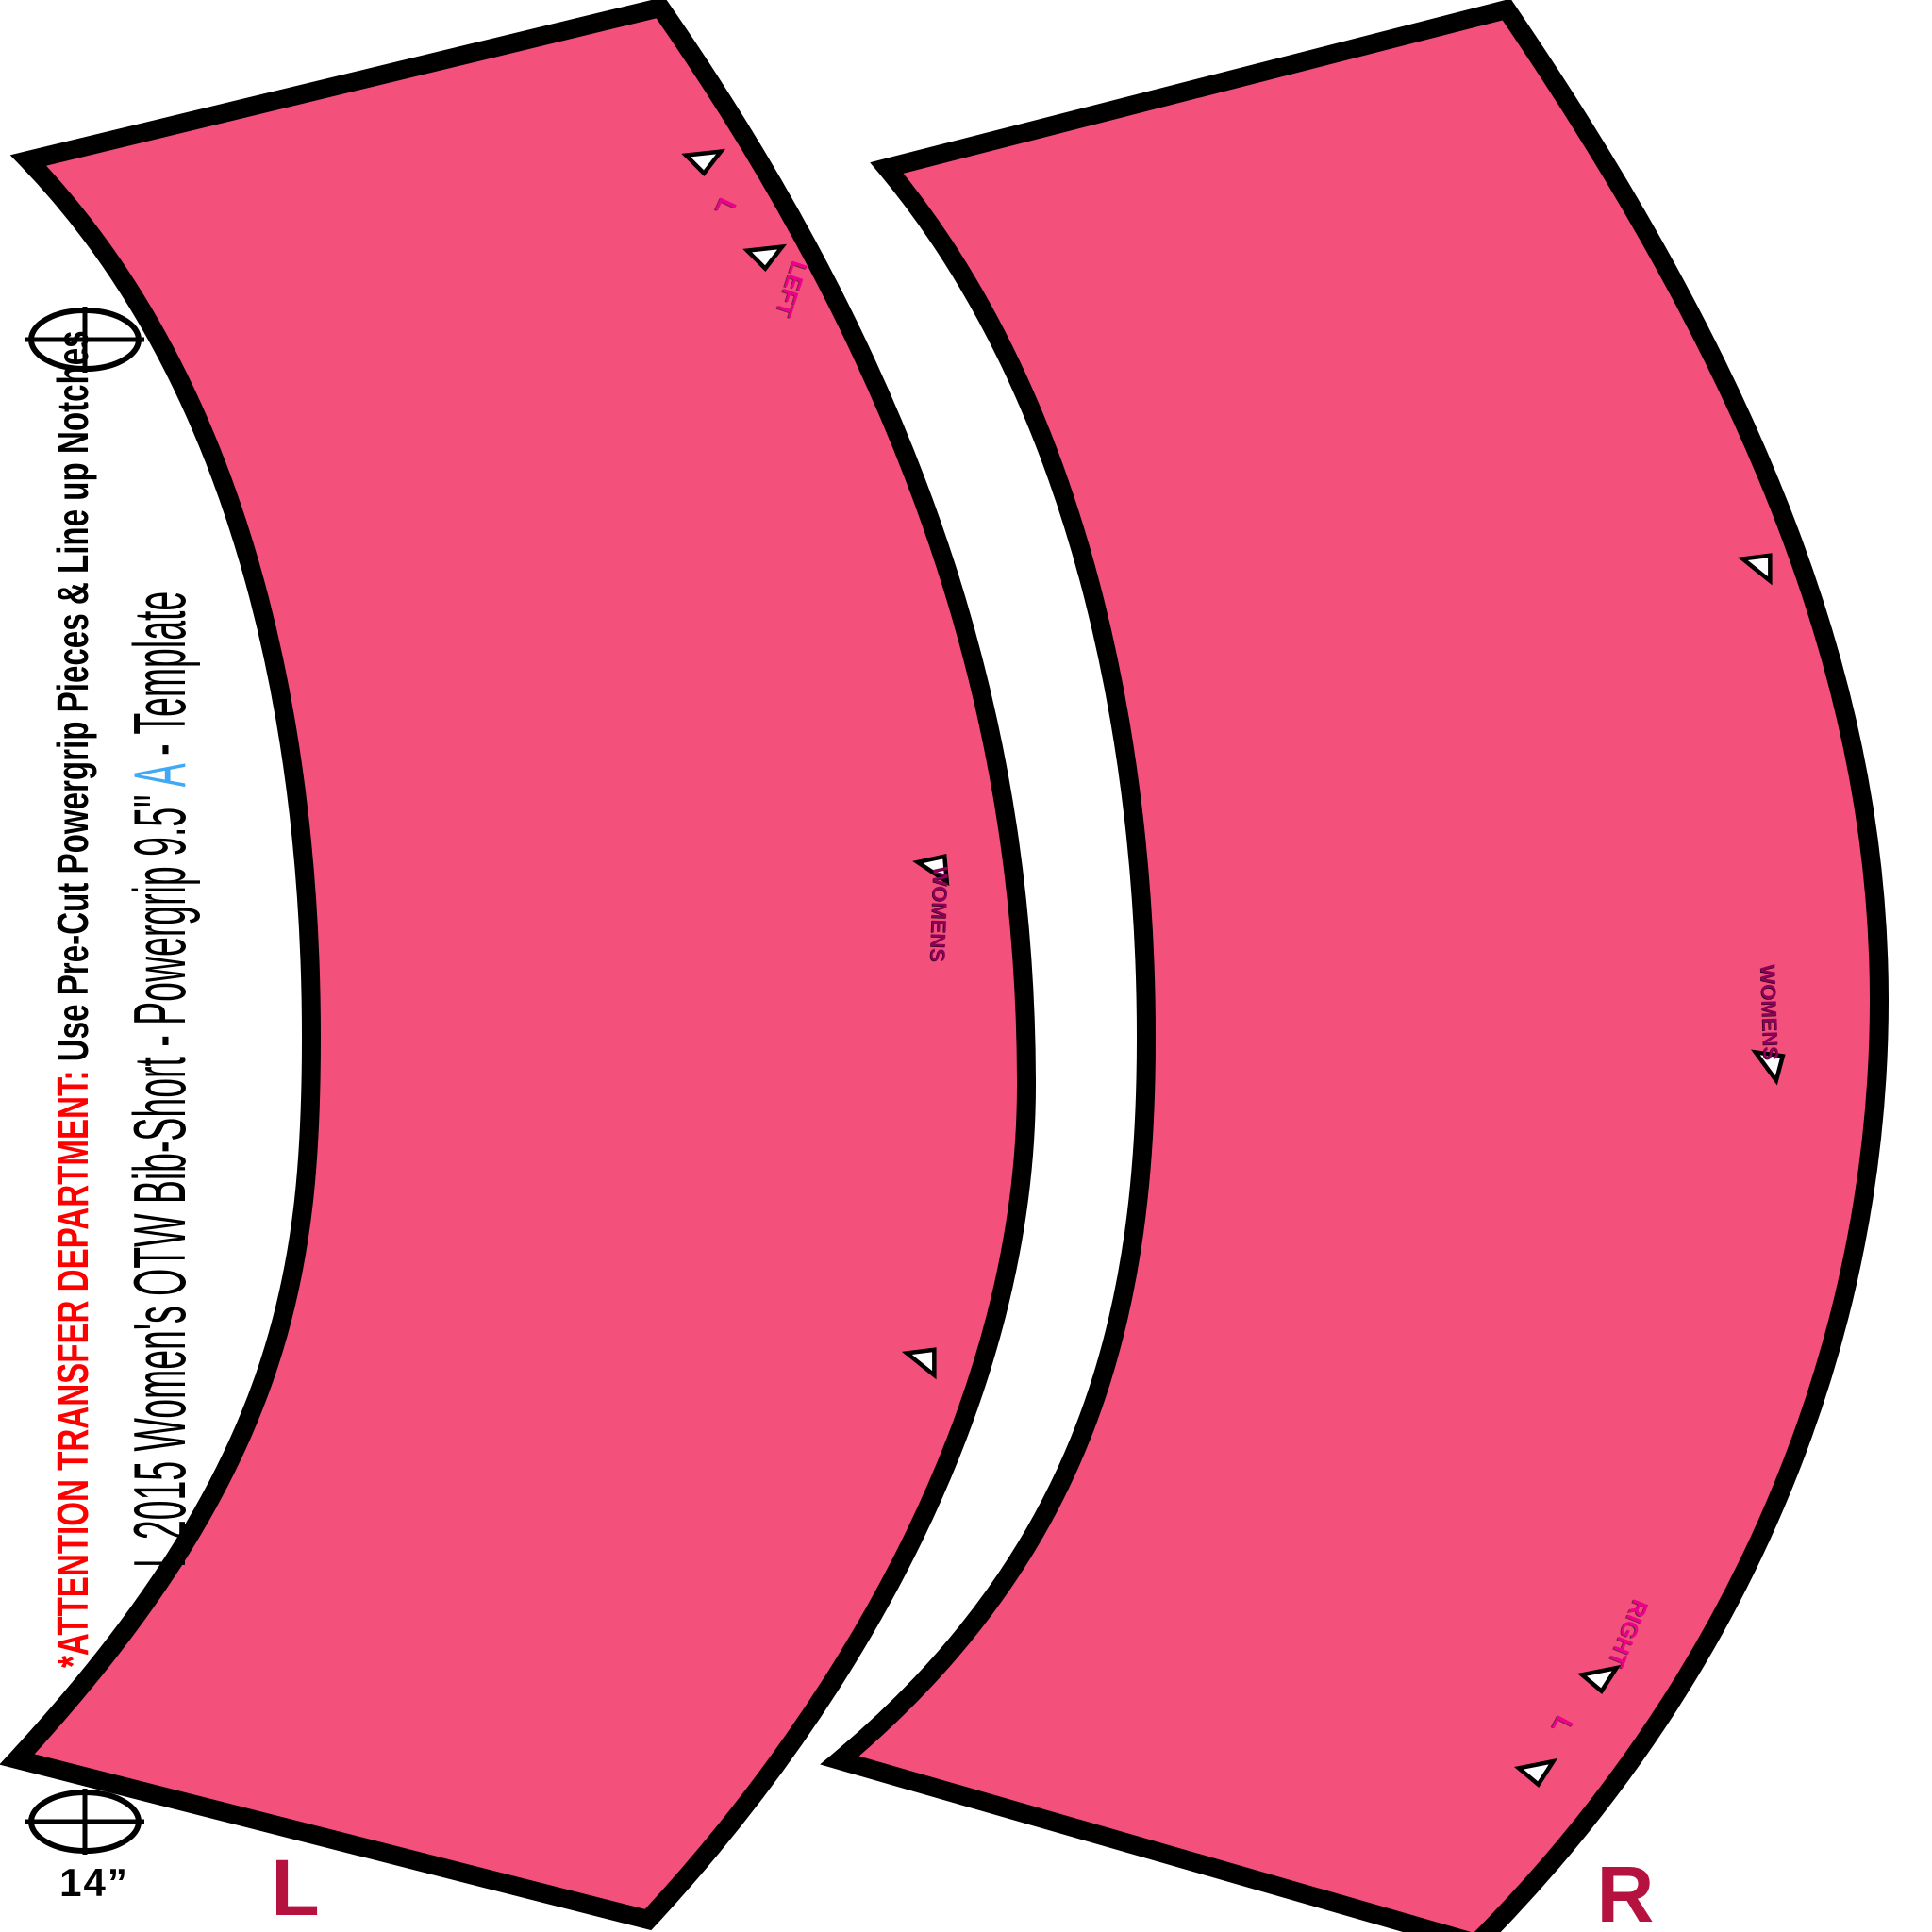 The width and height of the screenshot is (1932, 1932). I want to click on template-title-suffix: - Template, so click(160, 678).